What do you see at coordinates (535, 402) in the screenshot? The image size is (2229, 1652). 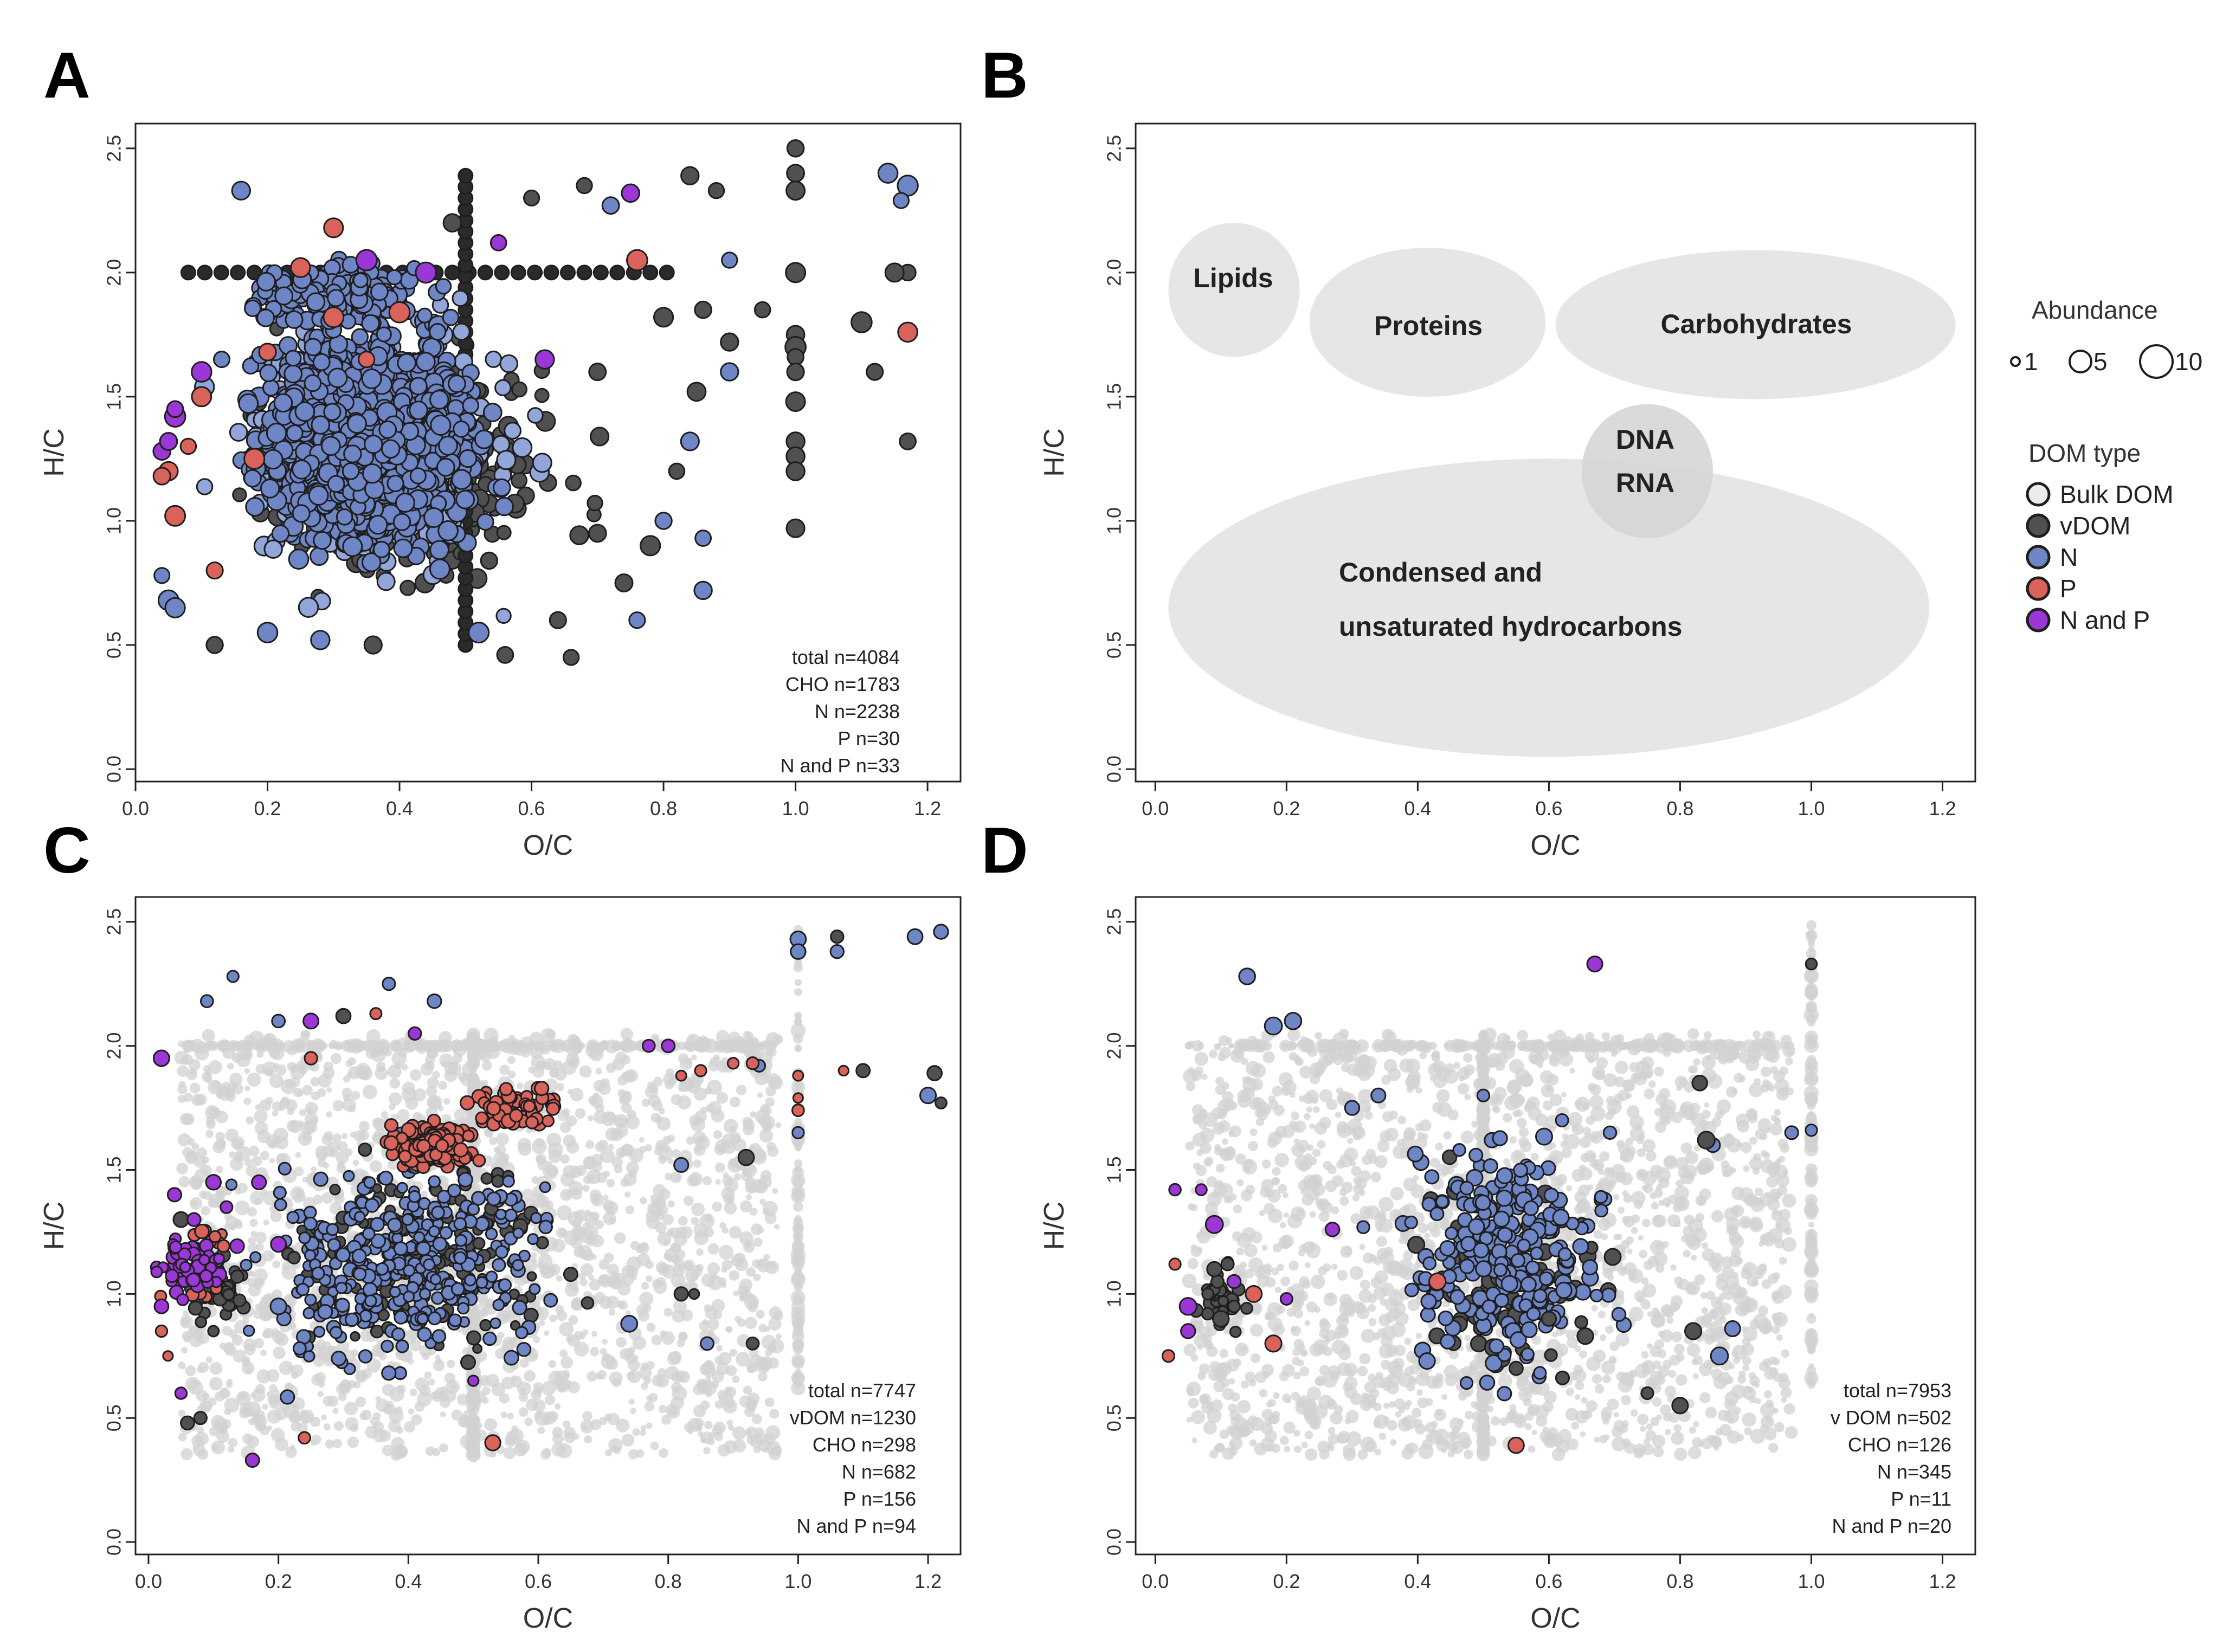 I see `scatter-points` at bounding box center [535, 402].